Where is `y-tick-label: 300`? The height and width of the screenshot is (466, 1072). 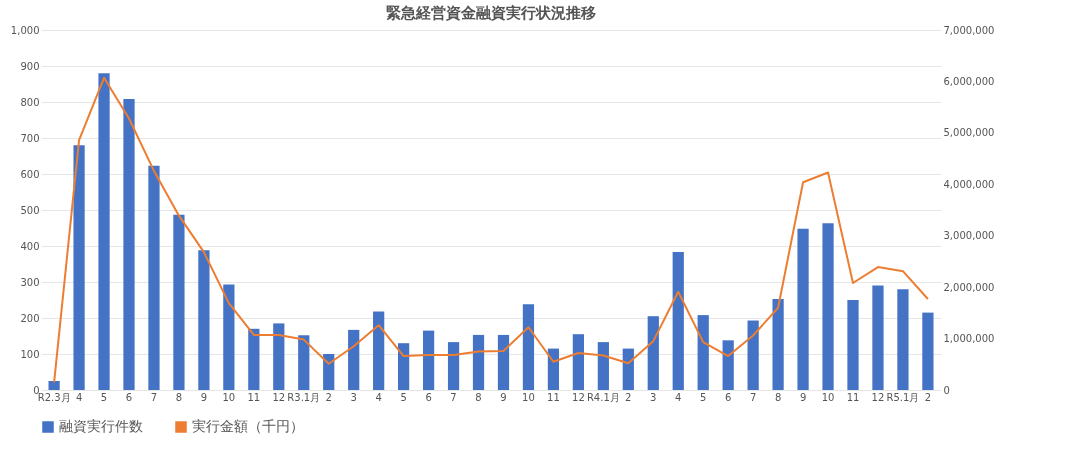 y-tick-label: 300 is located at coordinates (30, 282).